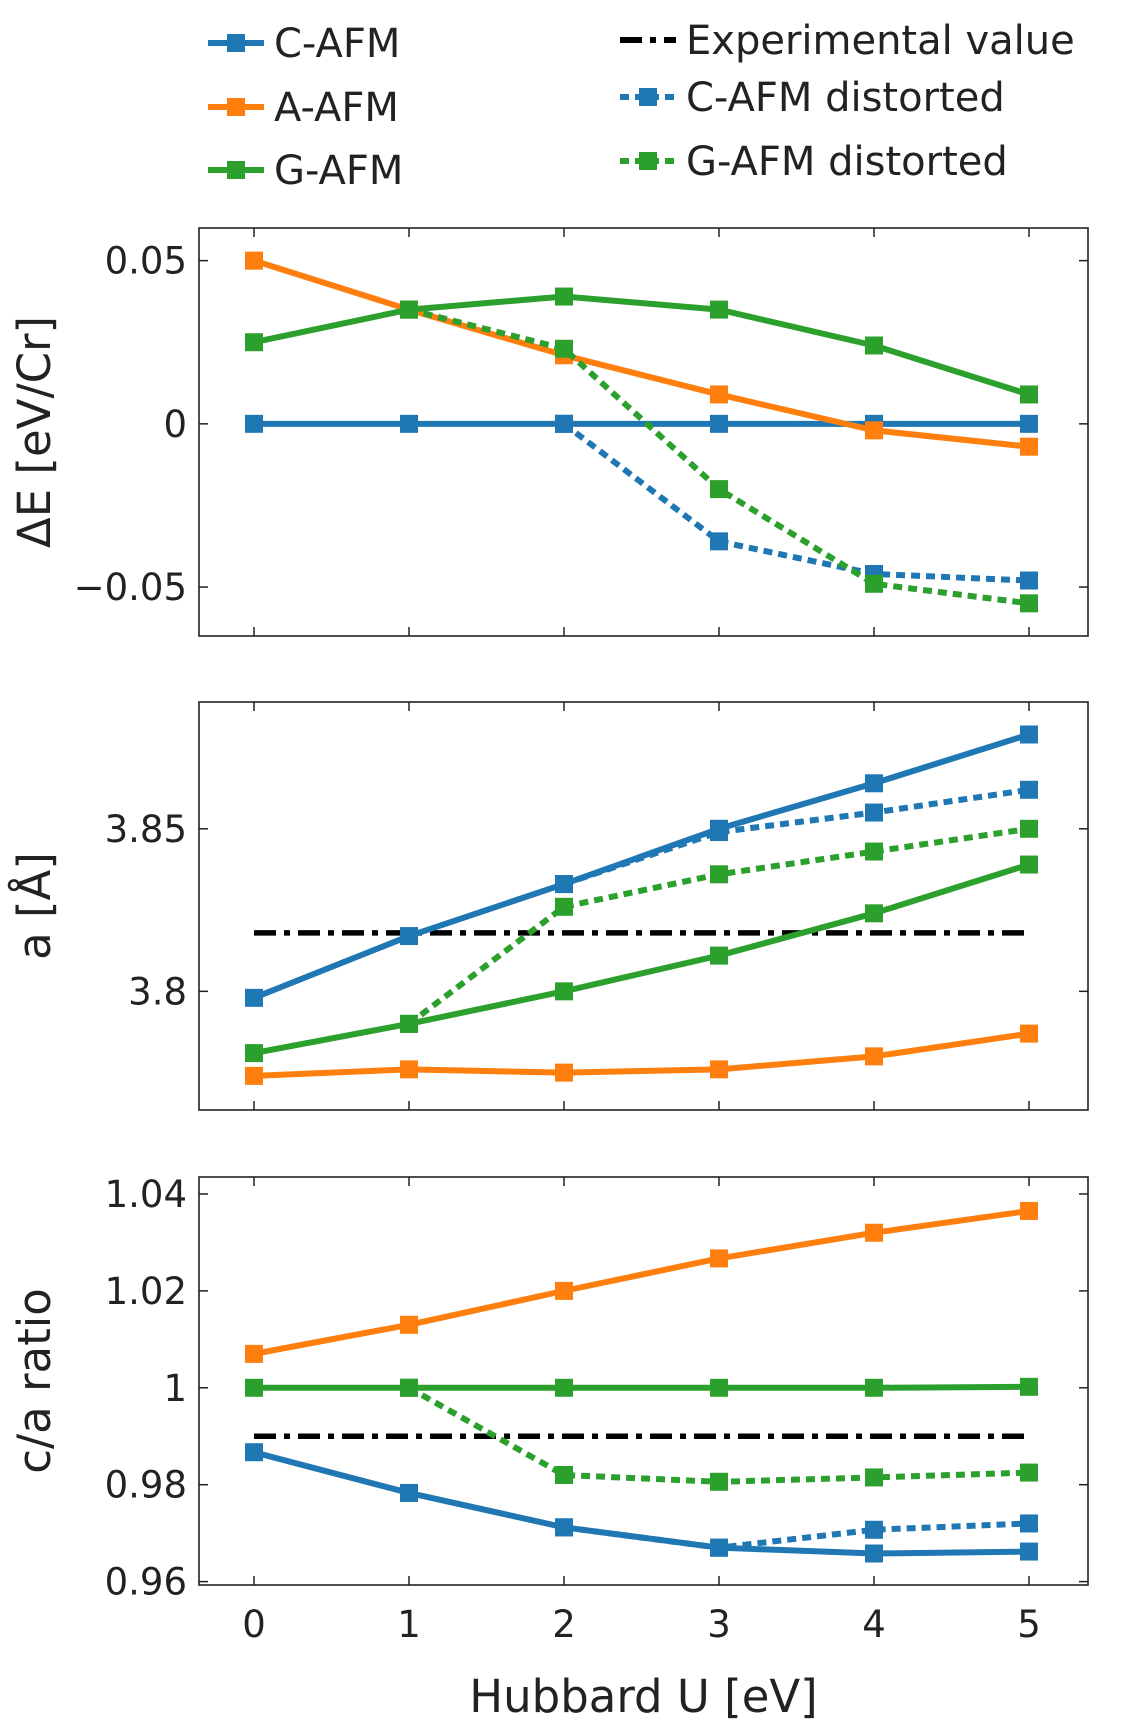 The width and height of the screenshot is (1125, 1728). I want to click on legend-label: C-AFM, so click(337, 44).